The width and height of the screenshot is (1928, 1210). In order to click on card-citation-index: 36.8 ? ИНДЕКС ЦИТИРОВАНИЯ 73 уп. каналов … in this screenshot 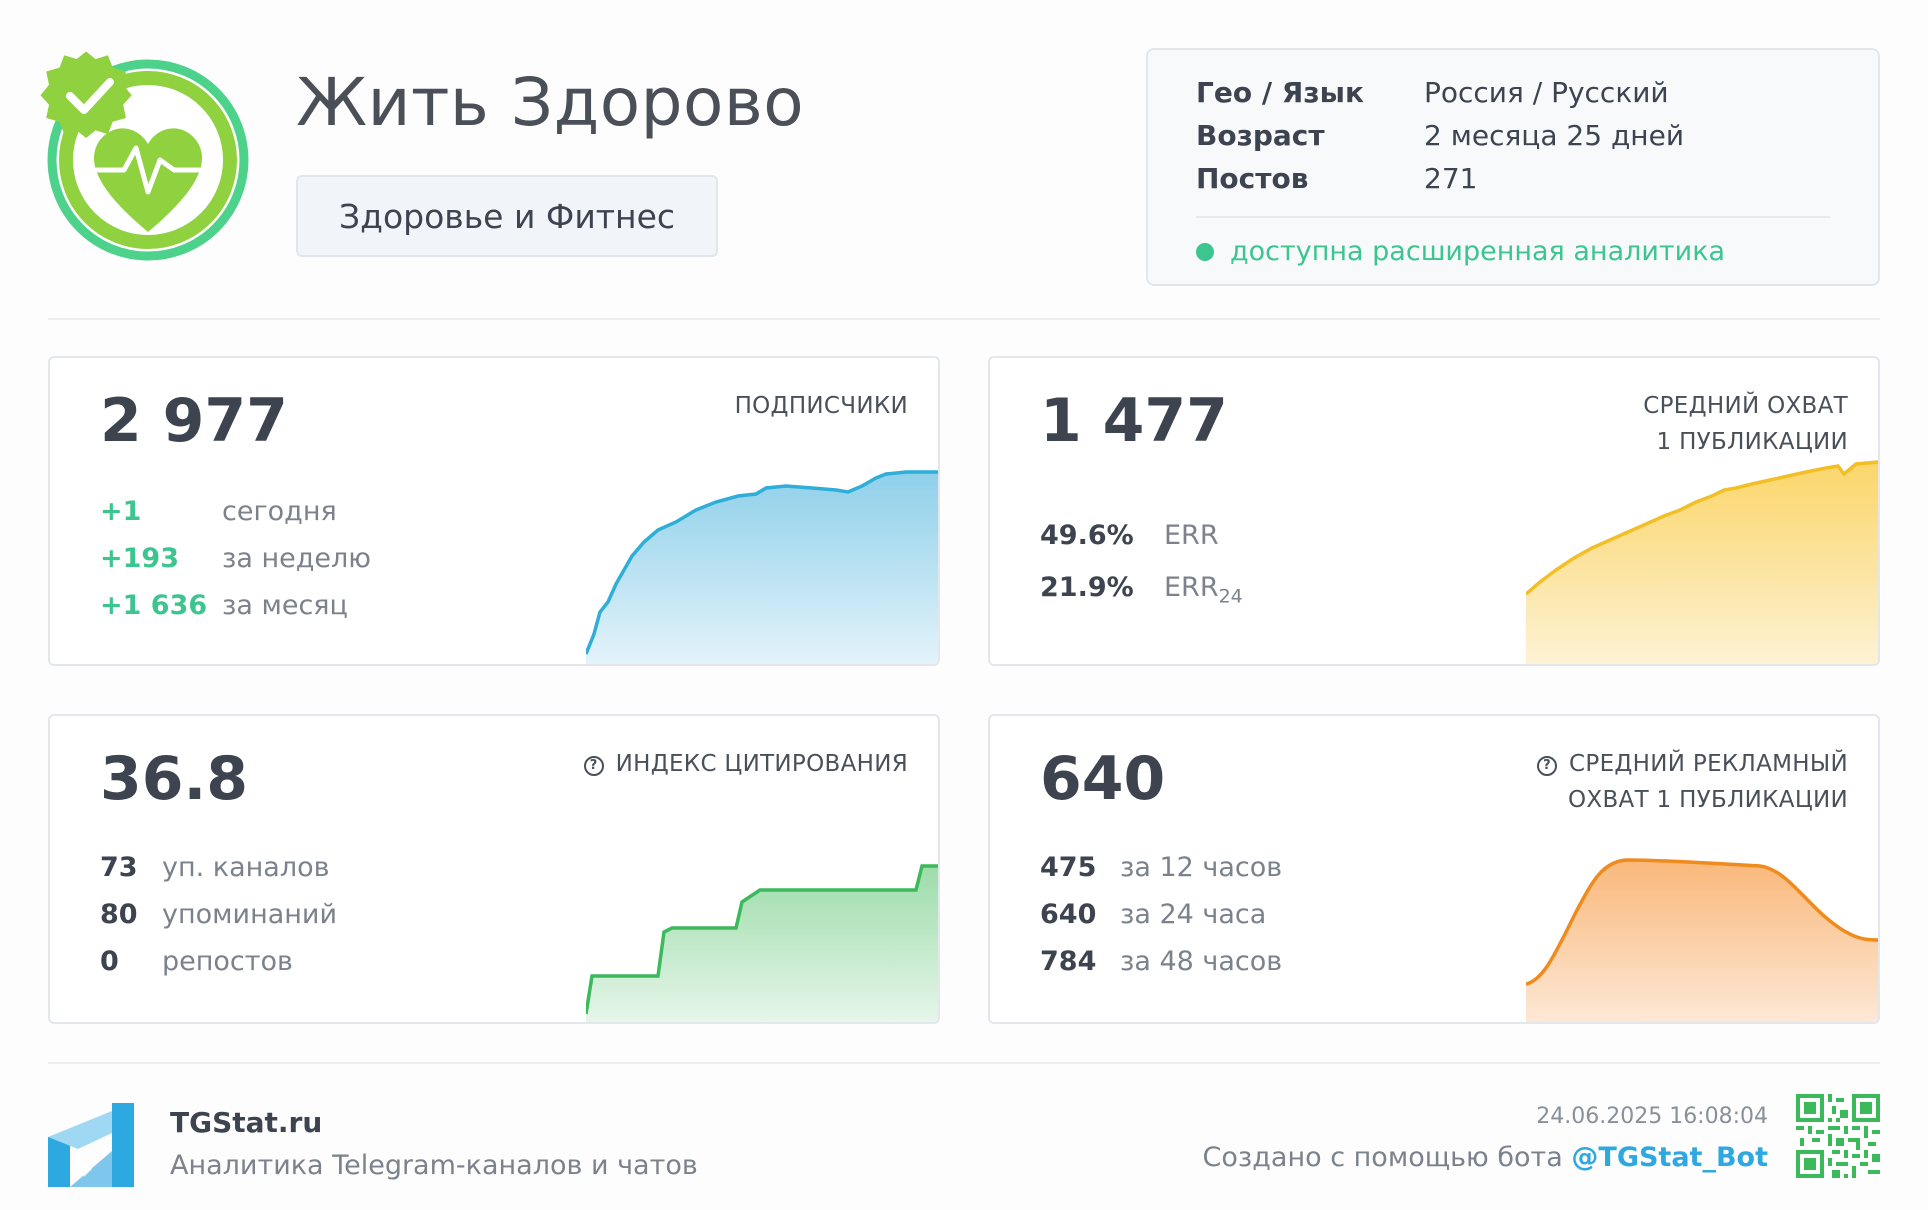, I will do `click(494, 869)`.